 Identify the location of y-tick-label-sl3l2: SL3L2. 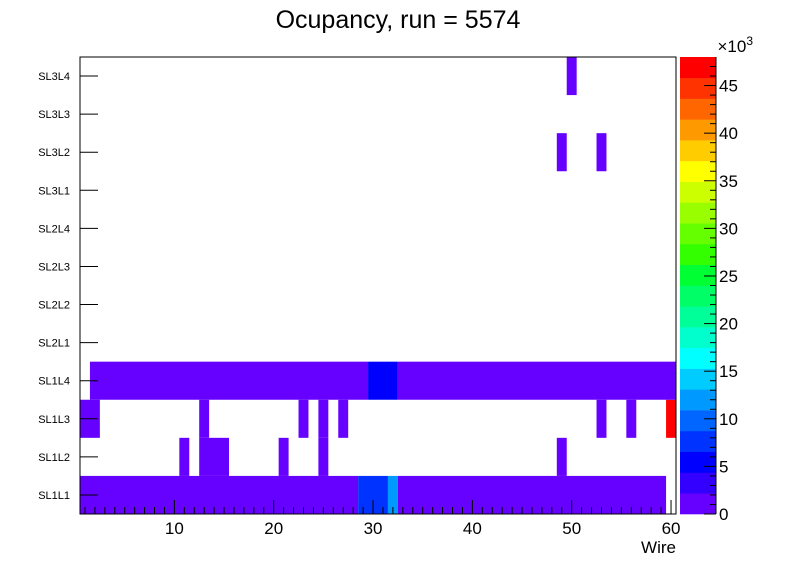
(54, 153).